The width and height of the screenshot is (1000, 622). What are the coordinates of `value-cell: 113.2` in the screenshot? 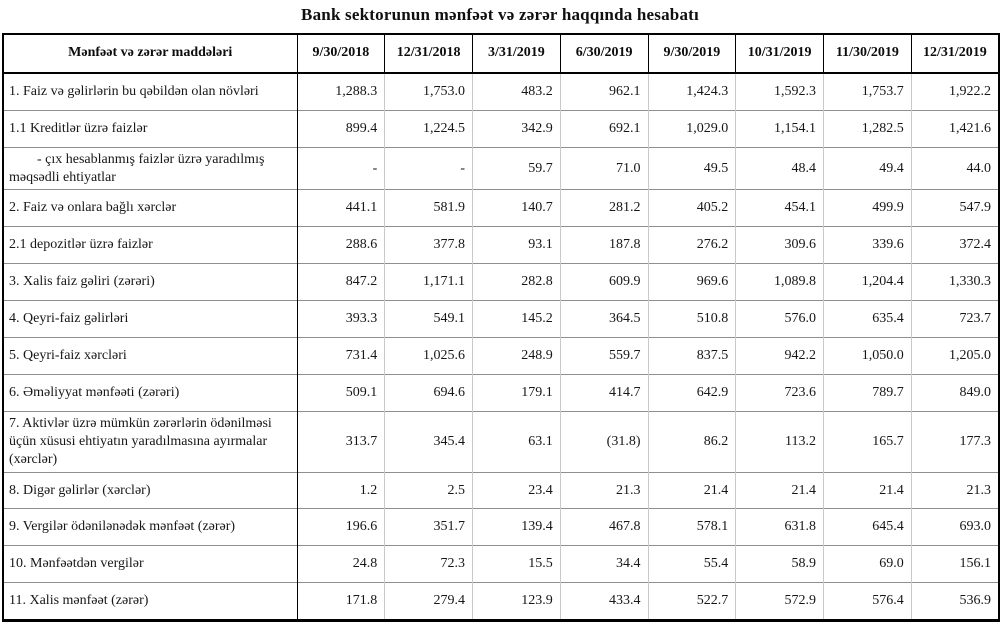 It's located at (779, 442).